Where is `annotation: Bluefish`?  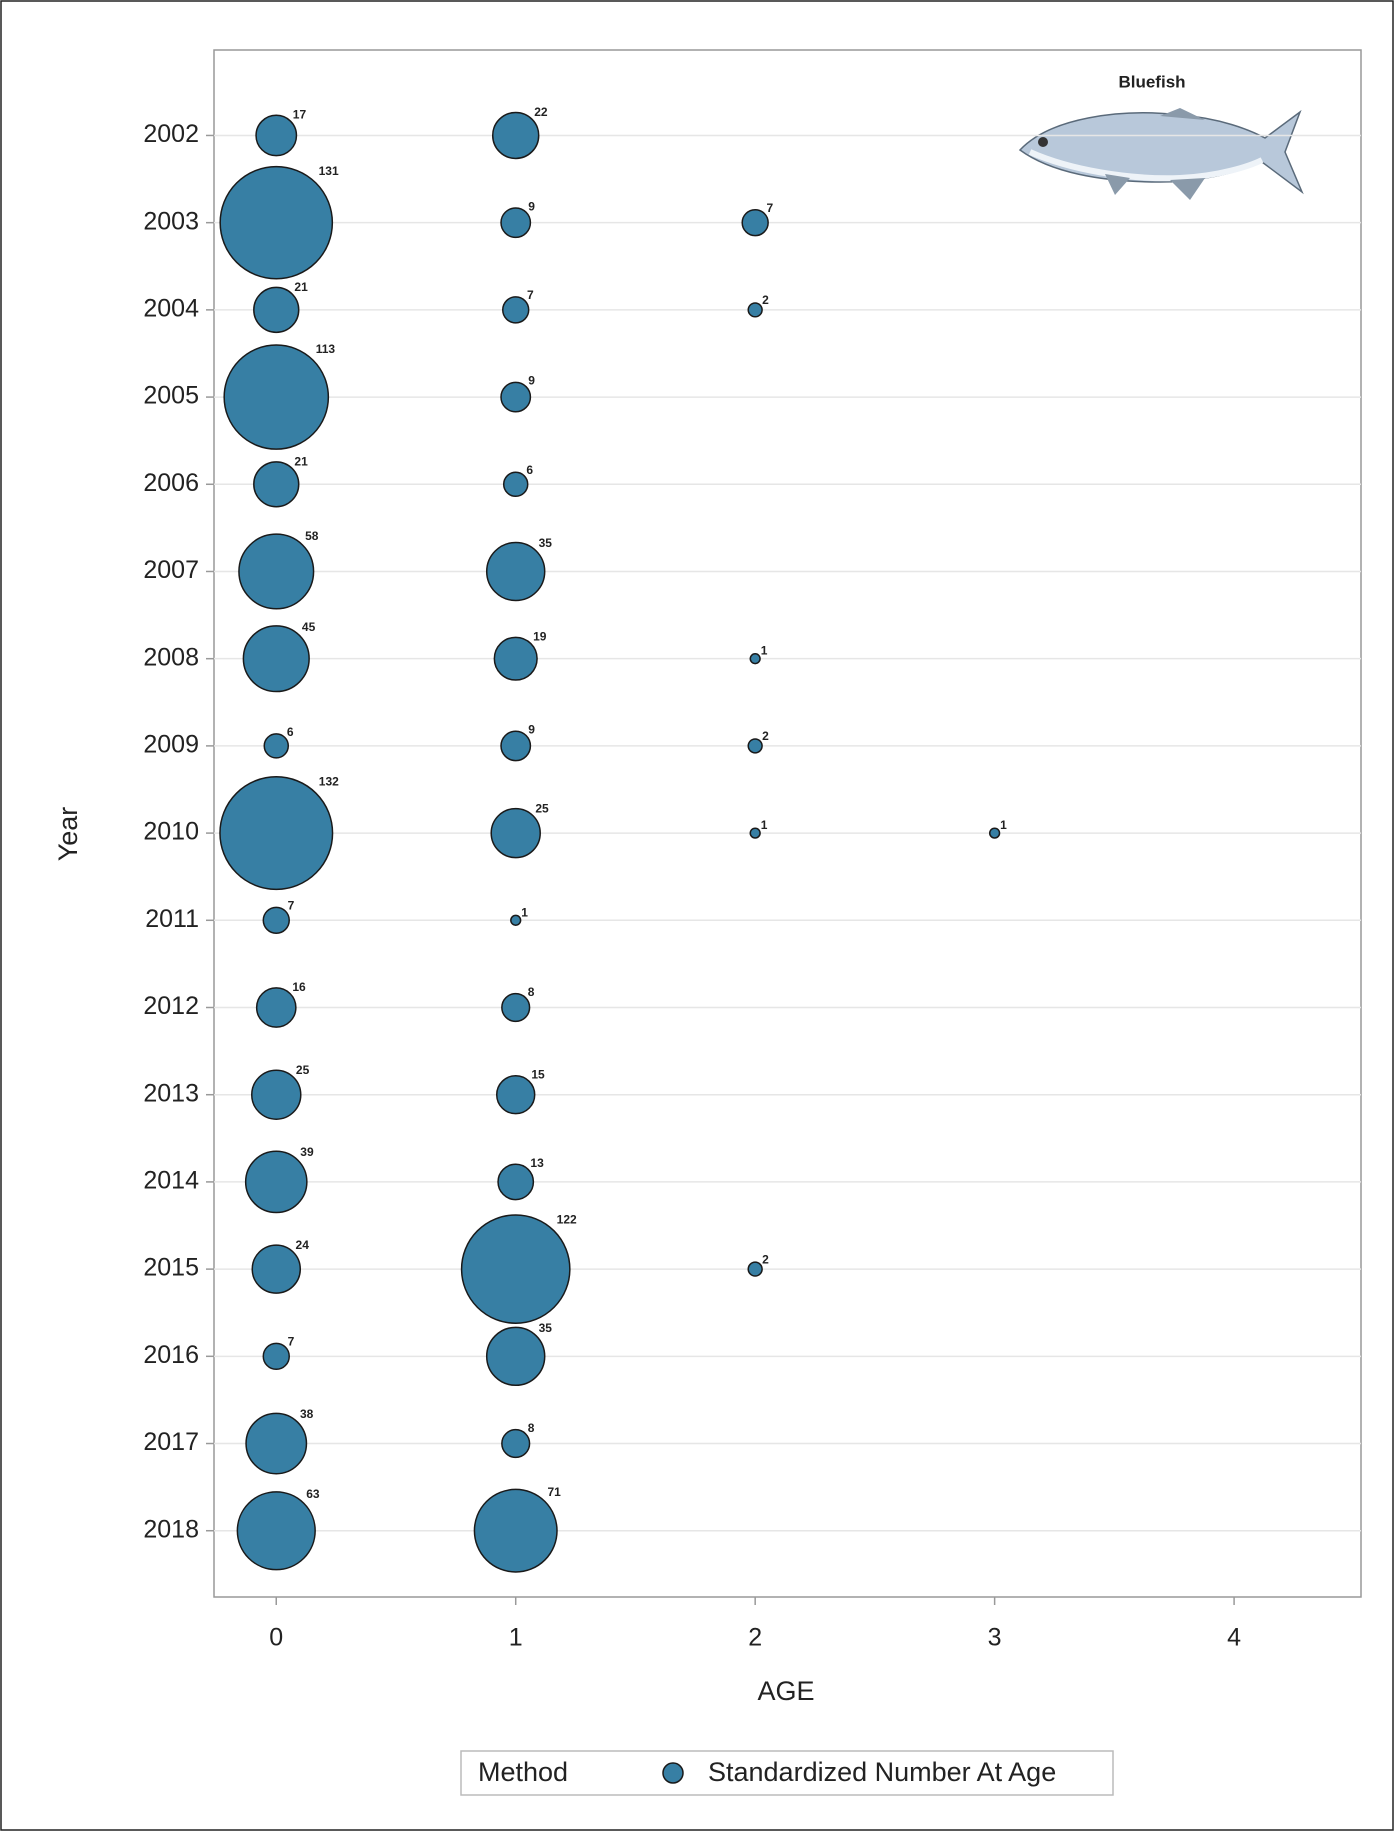
annotation: Bluefish is located at coordinates (1151, 81).